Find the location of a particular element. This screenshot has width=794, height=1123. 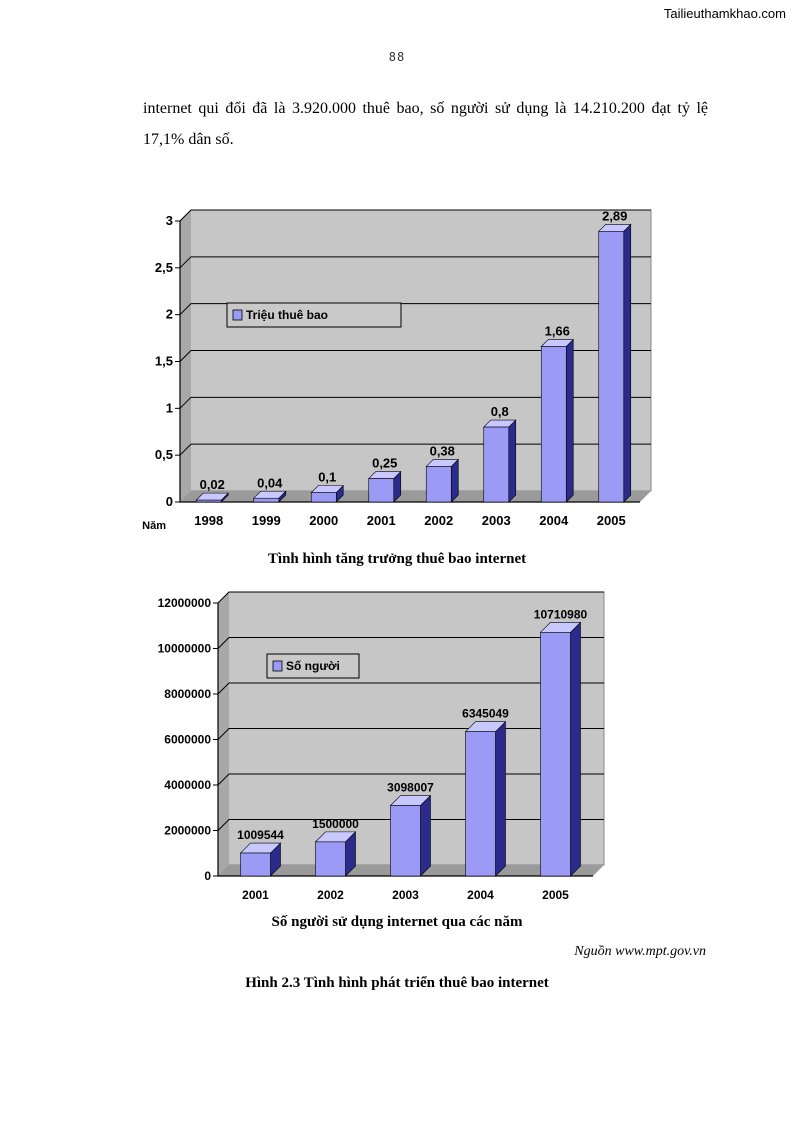

bar-value-label: 2,89 is located at coordinates (614, 215).